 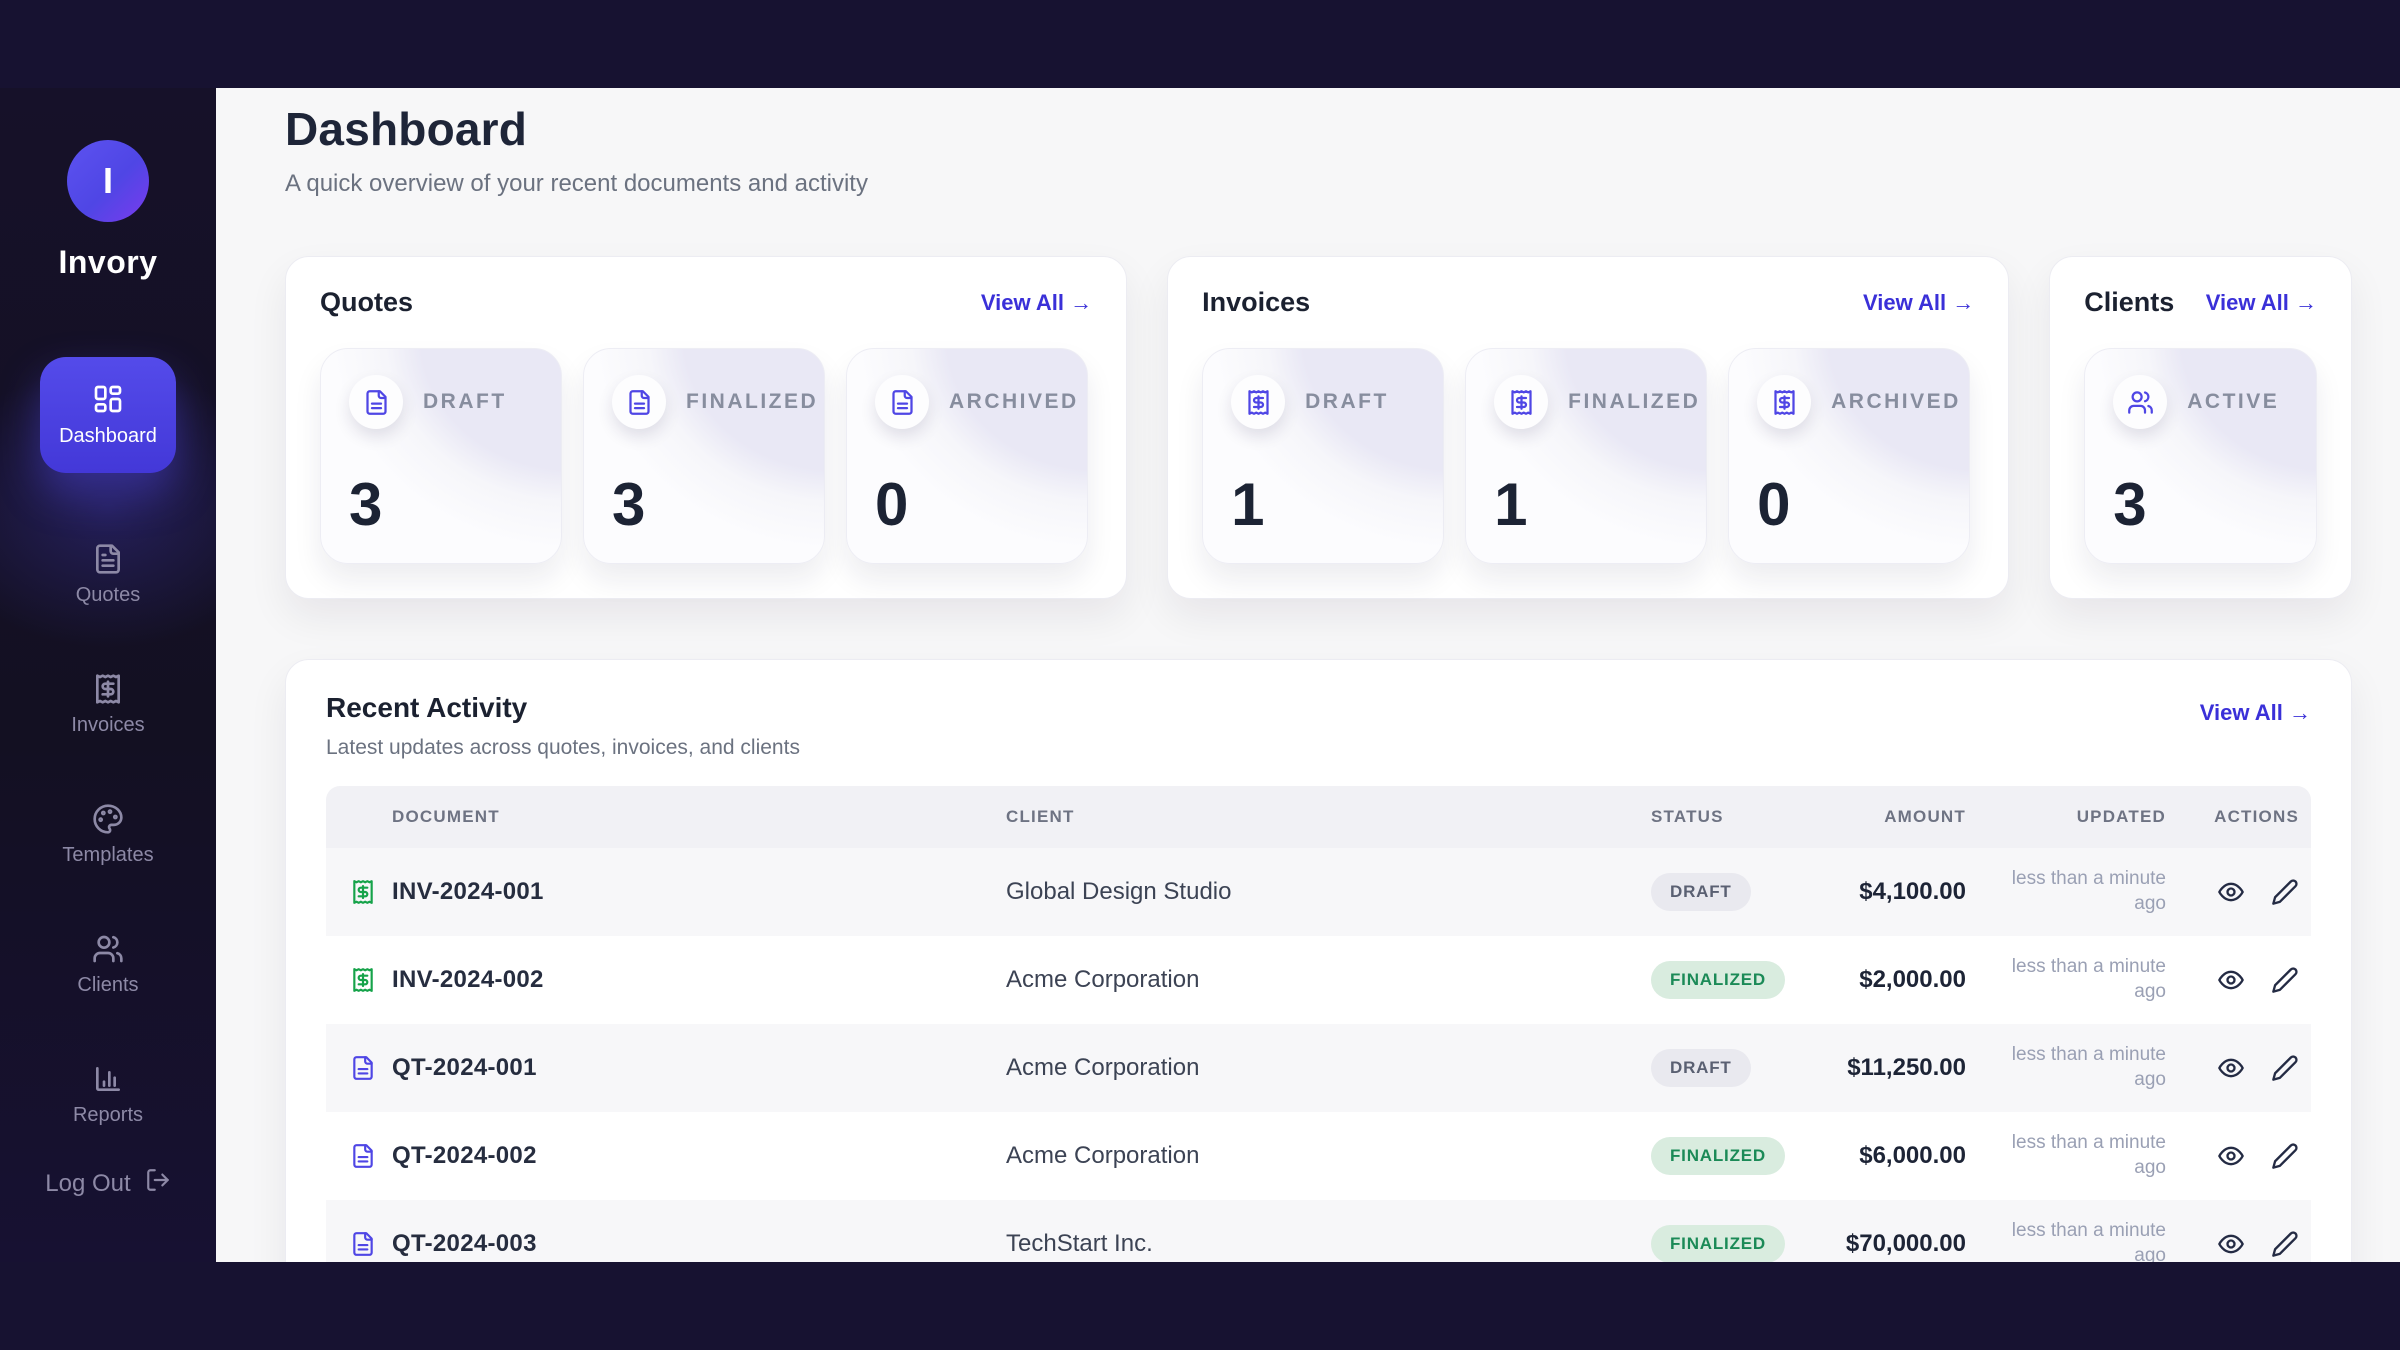 I want to click on stat-label: ACTIVE, so click(x=2233, y=401).